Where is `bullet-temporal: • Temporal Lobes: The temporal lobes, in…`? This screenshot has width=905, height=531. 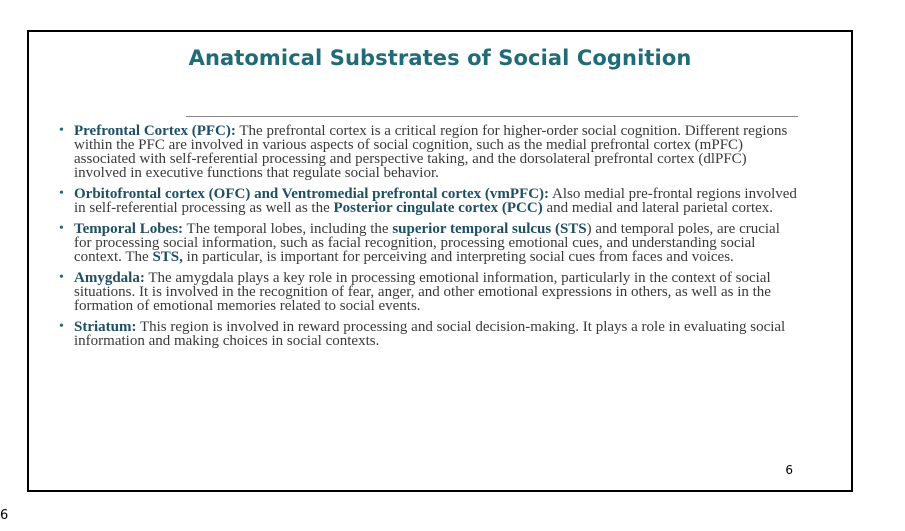
bullet-temporal: • Temporal Lobes: The temporal lobes, in… is located at coordinates (429, 243).